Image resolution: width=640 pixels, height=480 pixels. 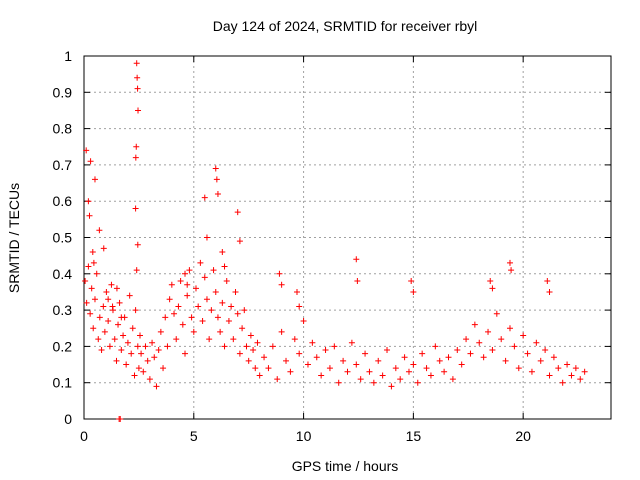 I want to click on y-tick-label: 0.7, so click(x=63, y=165).